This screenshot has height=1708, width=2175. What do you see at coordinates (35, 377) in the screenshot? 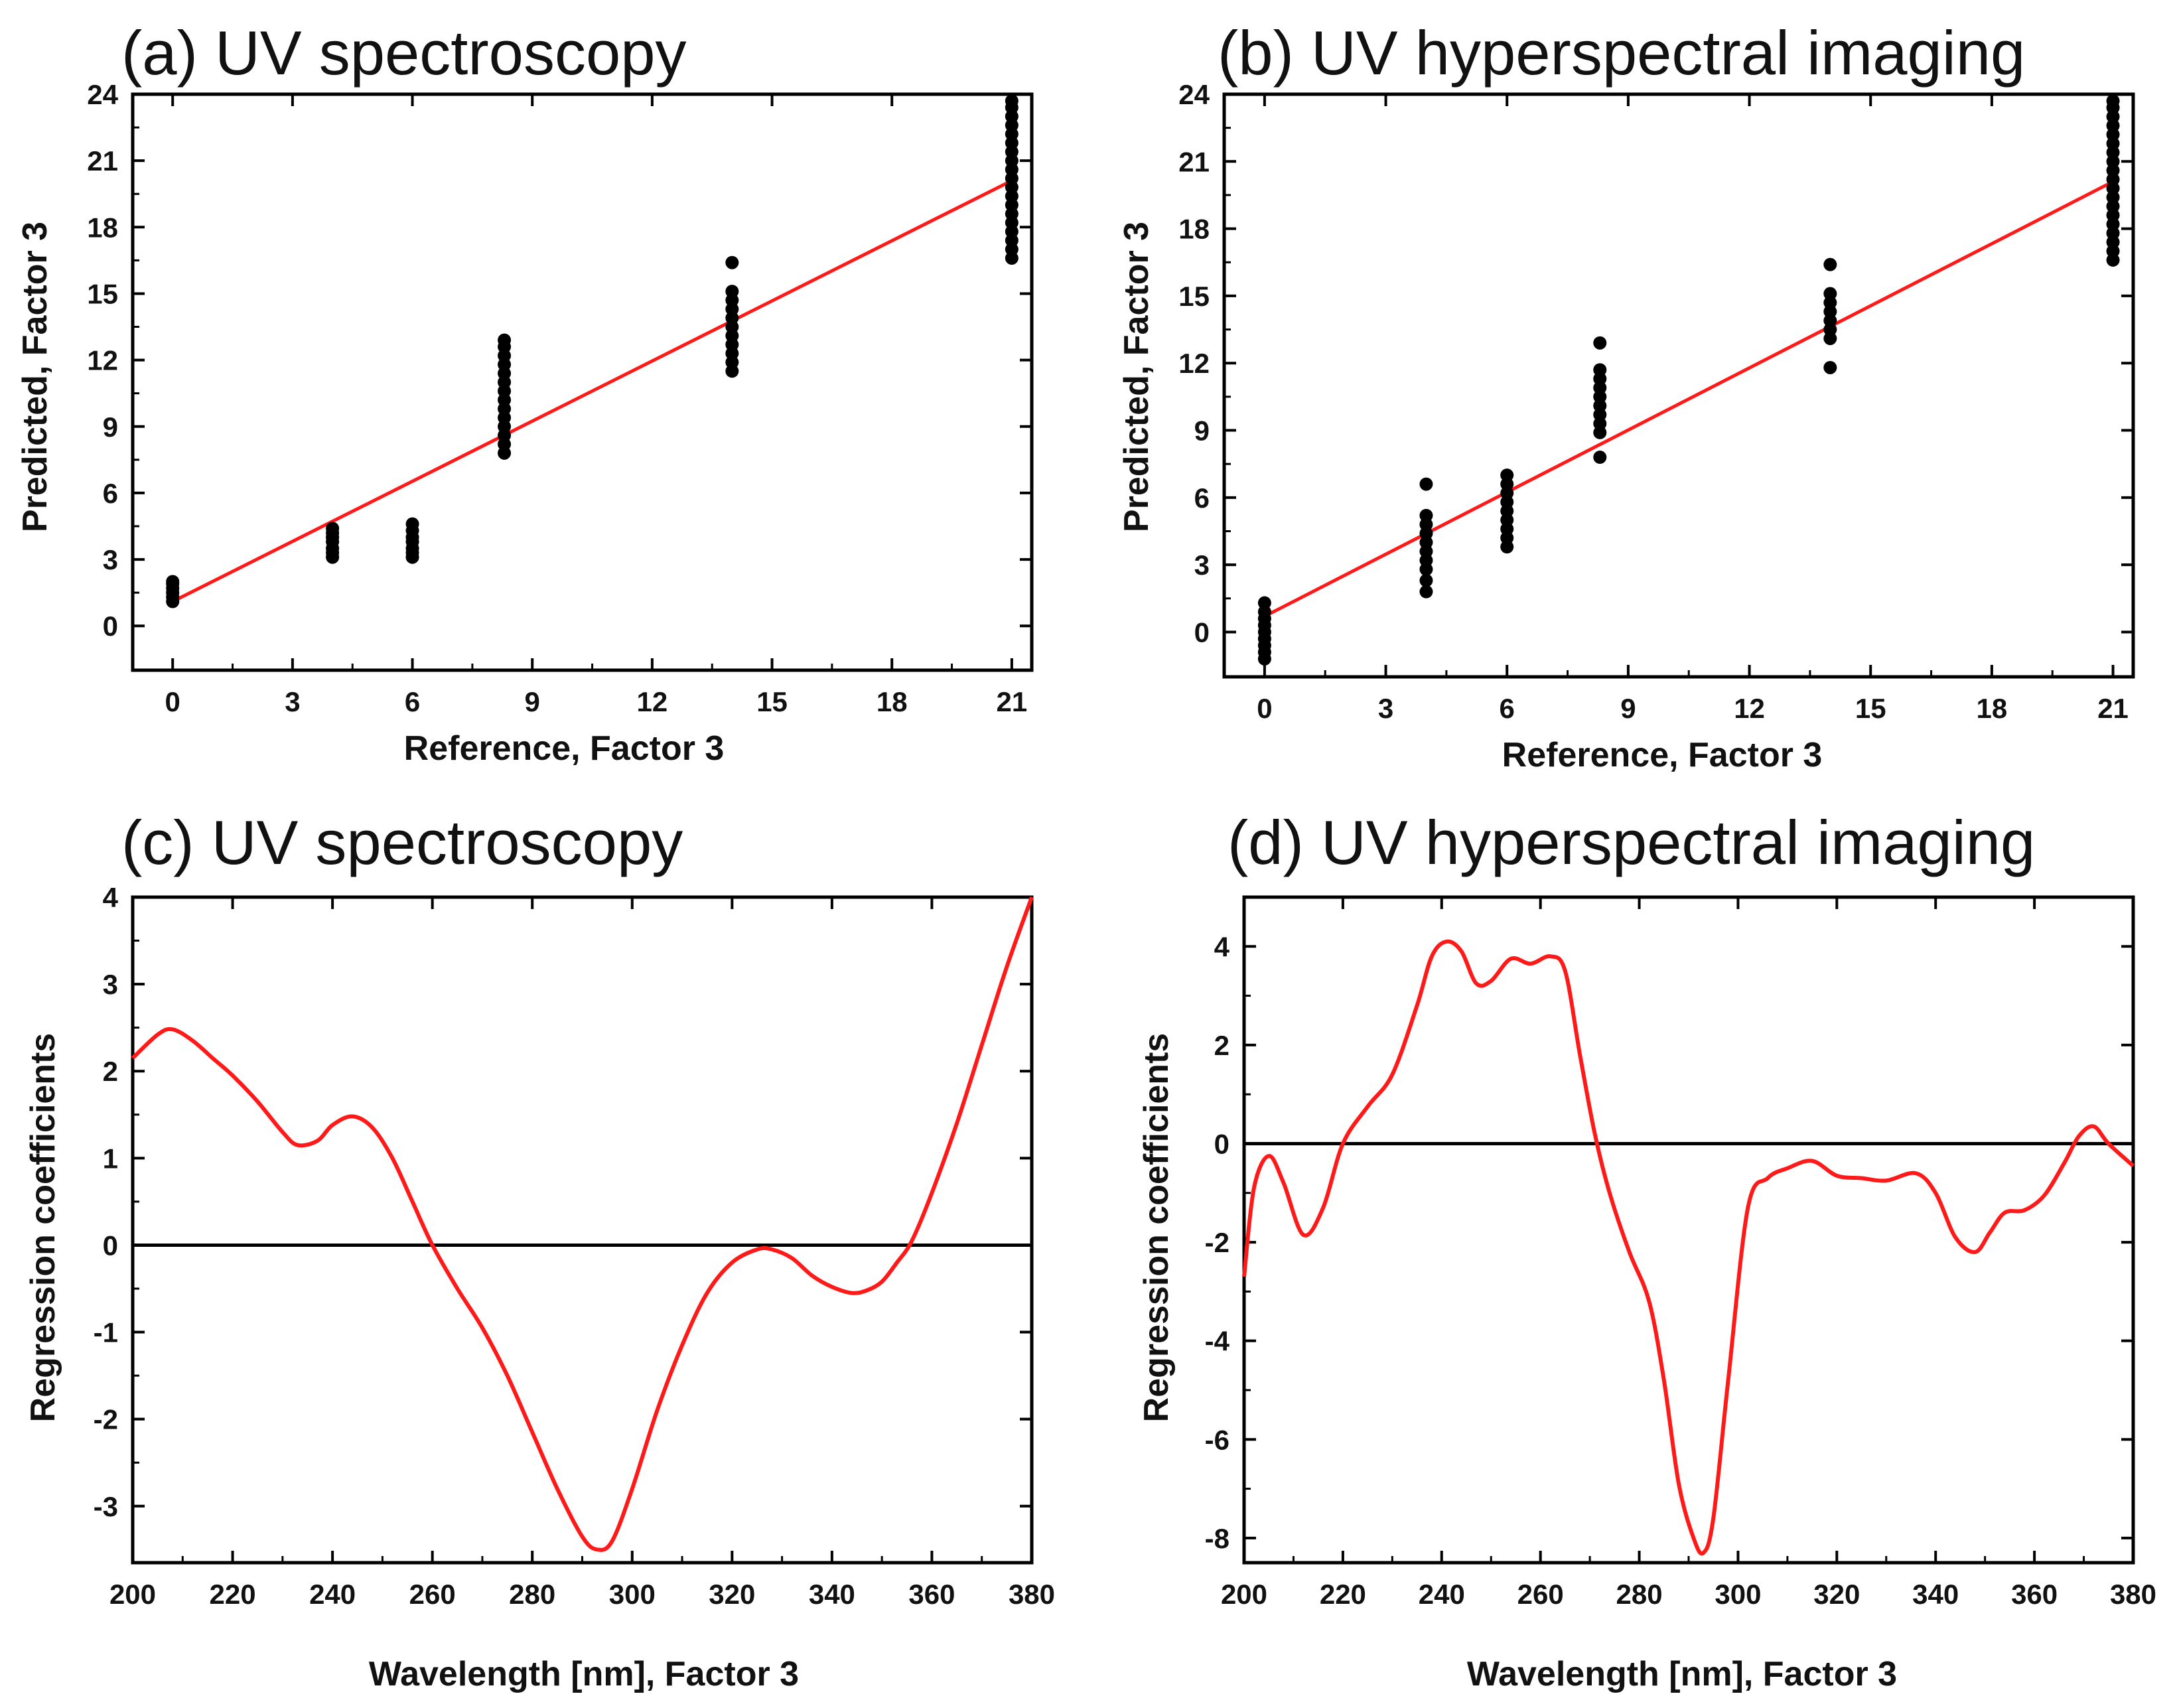
I see `panel-a-y-axis-label: Predicted, Factor 3` at bounding box center [35, 377].